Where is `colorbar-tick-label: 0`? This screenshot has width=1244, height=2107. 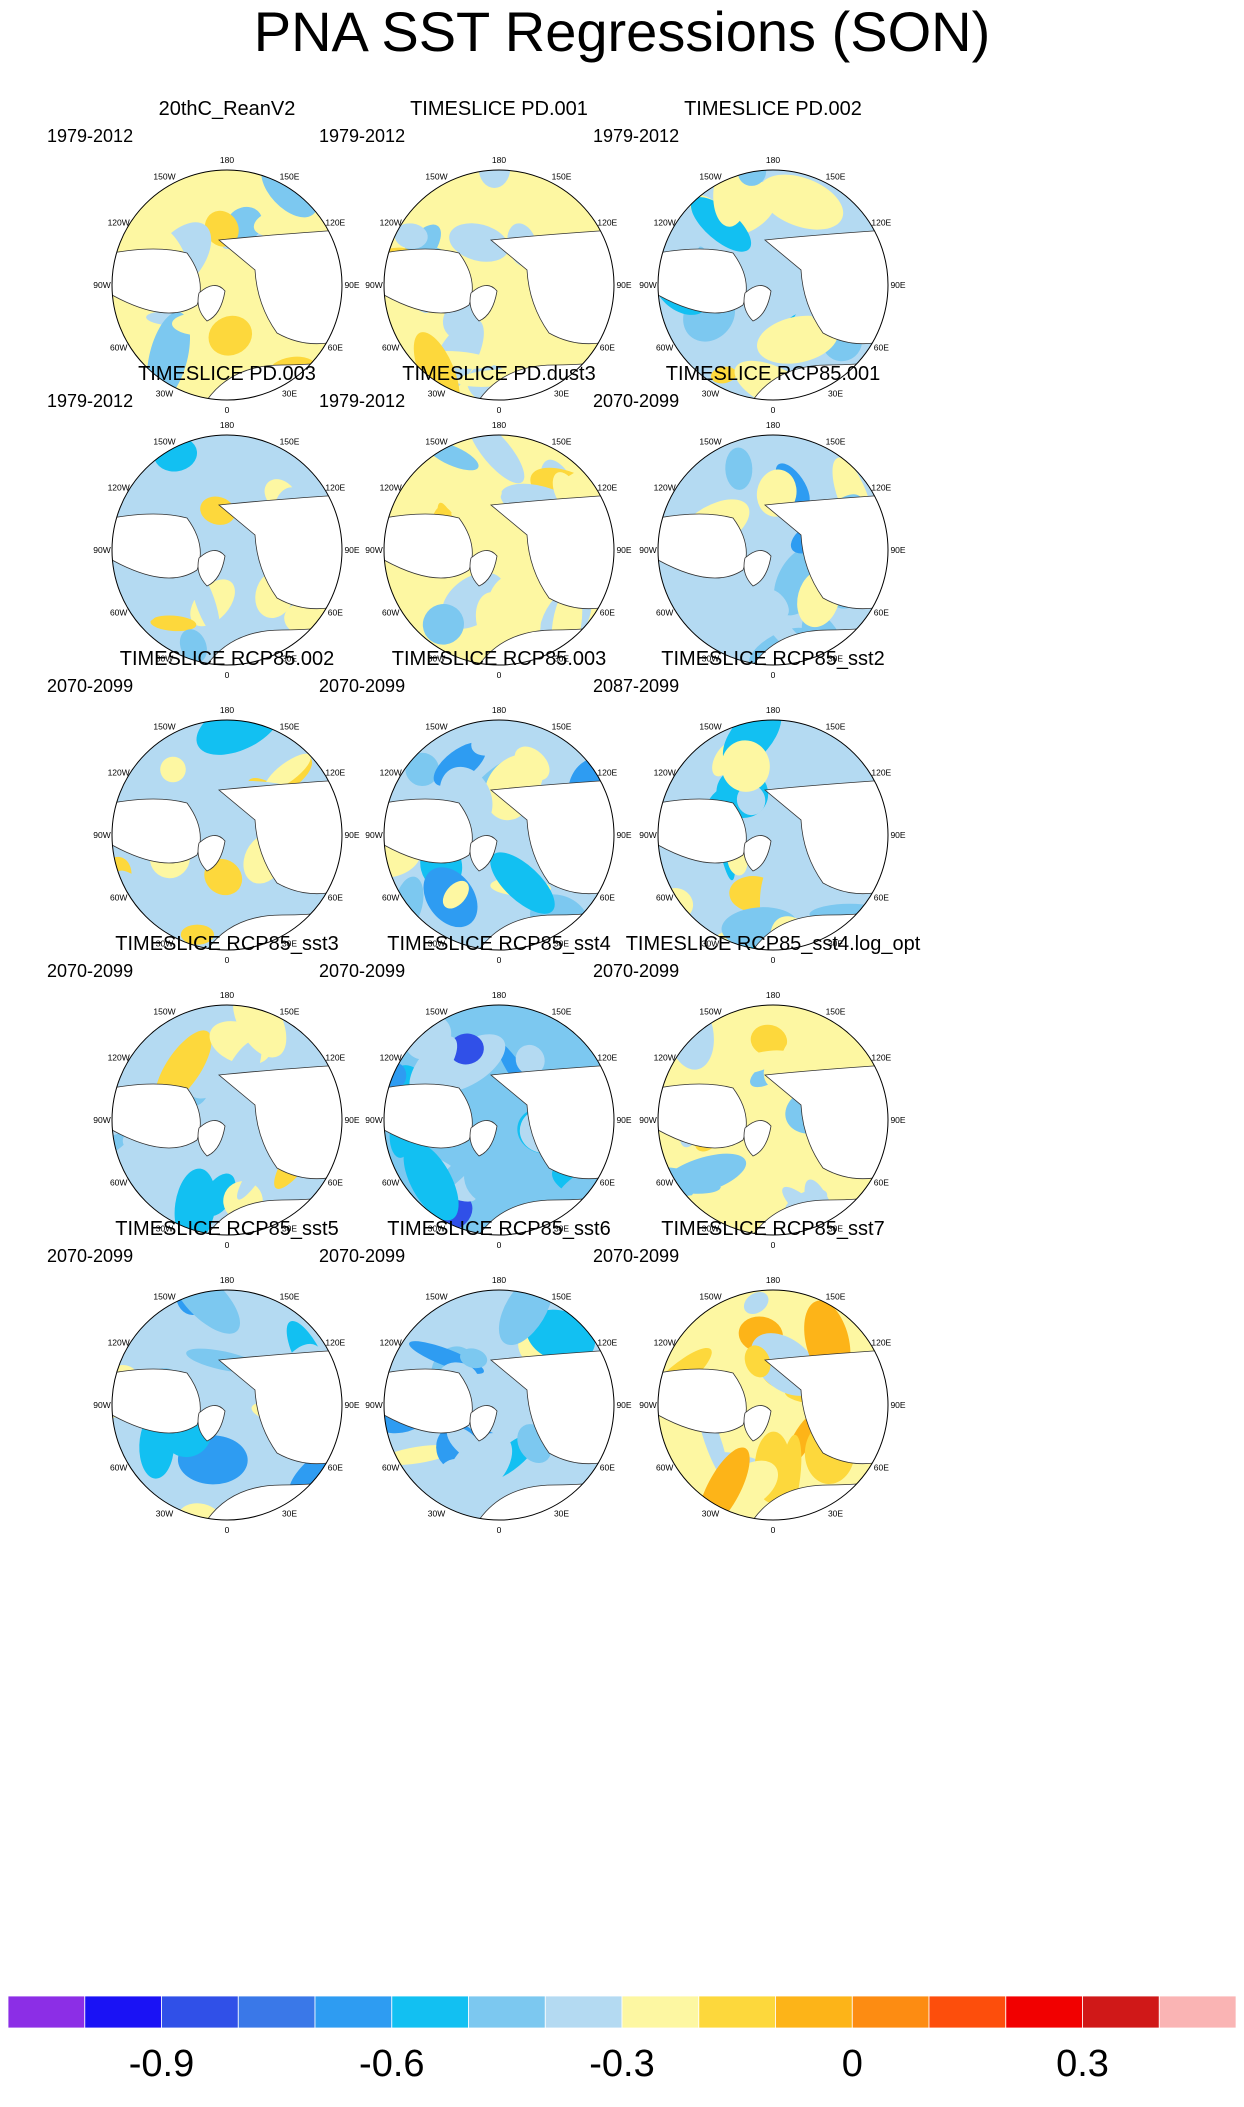
colorbar-tick-label: 0 is located at coordinates (852, 2064).